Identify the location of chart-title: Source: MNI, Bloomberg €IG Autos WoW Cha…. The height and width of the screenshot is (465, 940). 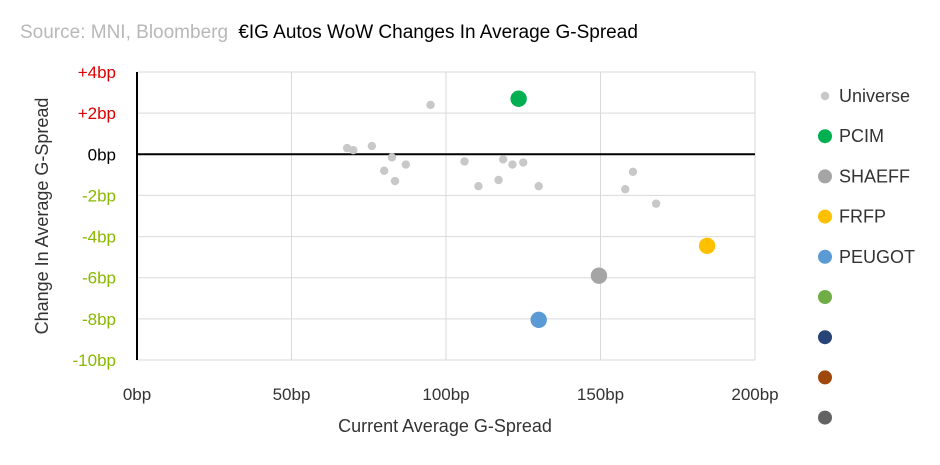
(329, 32).